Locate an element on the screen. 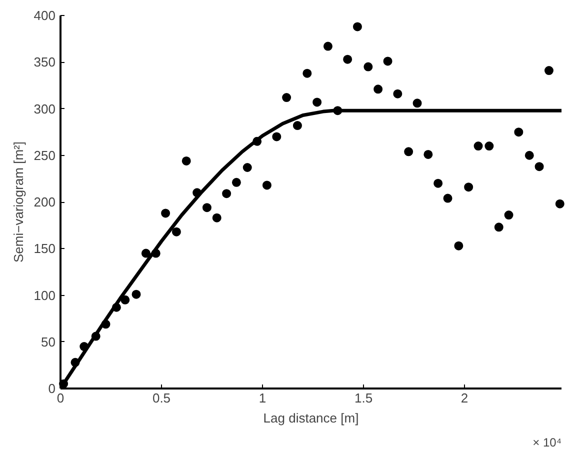  text: × 10⁴ is located at coordinates (547, 443).